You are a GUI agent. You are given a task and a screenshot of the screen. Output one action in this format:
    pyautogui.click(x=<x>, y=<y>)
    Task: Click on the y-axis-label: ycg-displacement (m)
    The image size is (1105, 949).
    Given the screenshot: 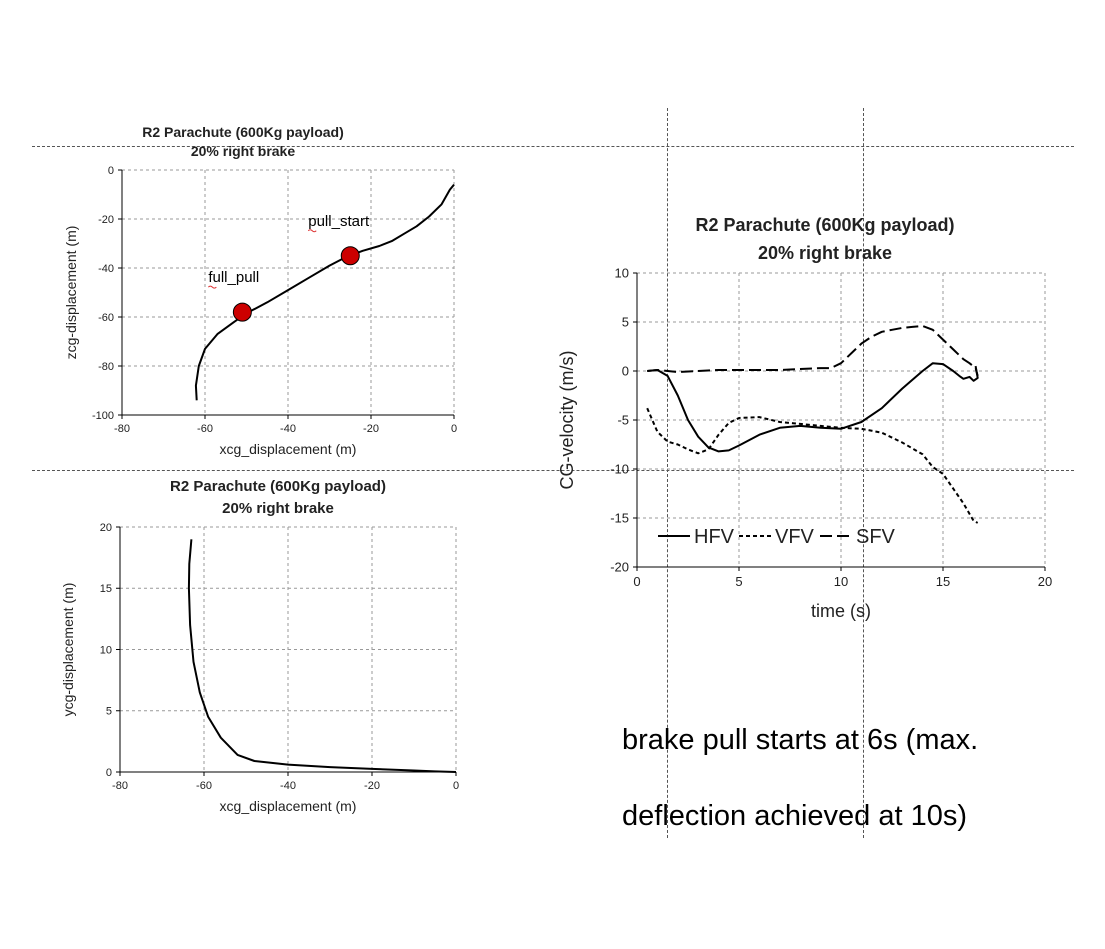 What is the action you would take?
    pyautogui.click(x=68, y=650)
    